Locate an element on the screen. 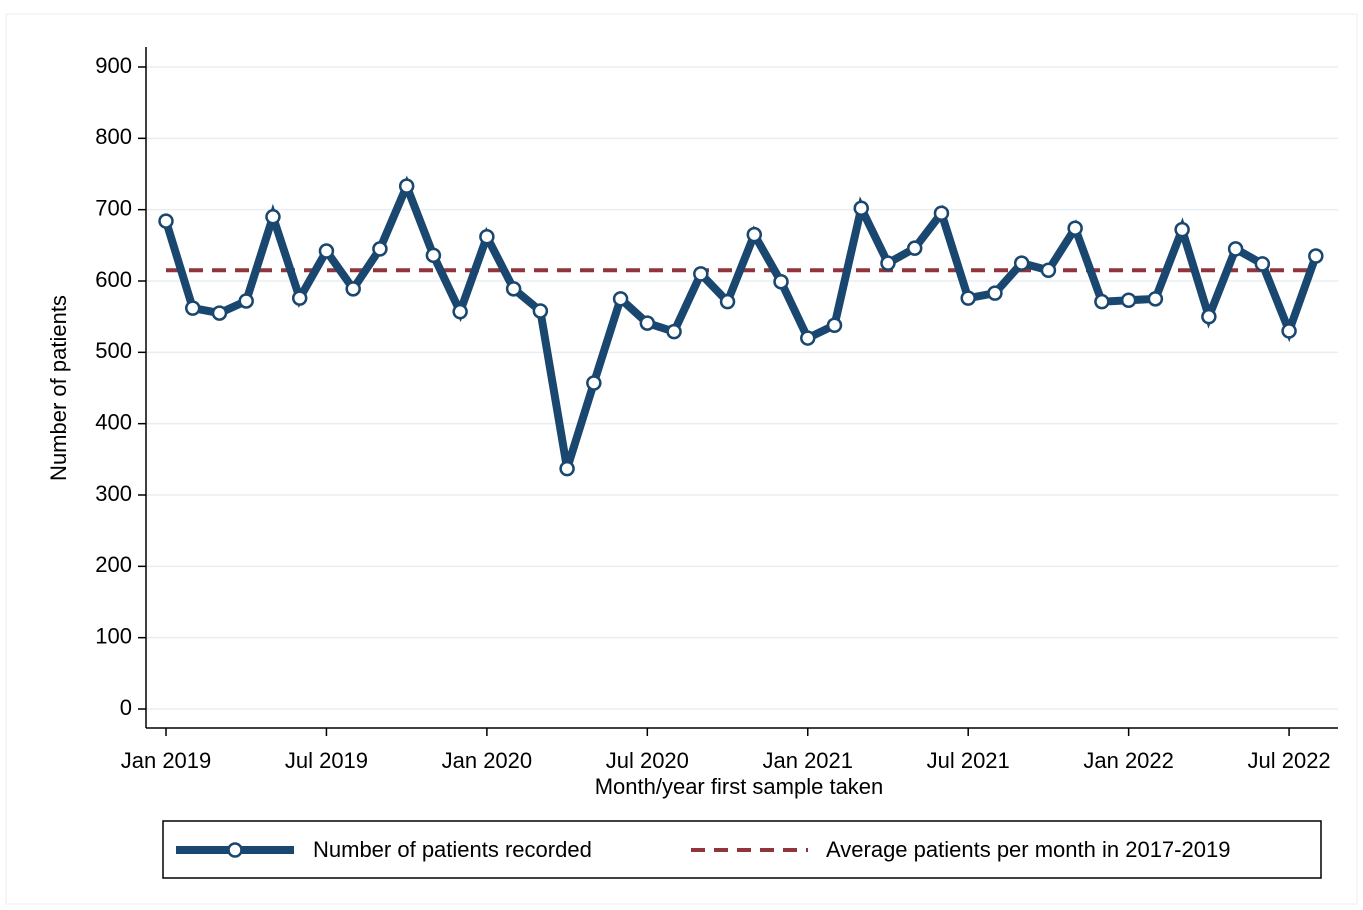 Image resolution: width=1363 pixels, height=910 pixels. y-tick-label: 100 is located at coordinates (113, 635).